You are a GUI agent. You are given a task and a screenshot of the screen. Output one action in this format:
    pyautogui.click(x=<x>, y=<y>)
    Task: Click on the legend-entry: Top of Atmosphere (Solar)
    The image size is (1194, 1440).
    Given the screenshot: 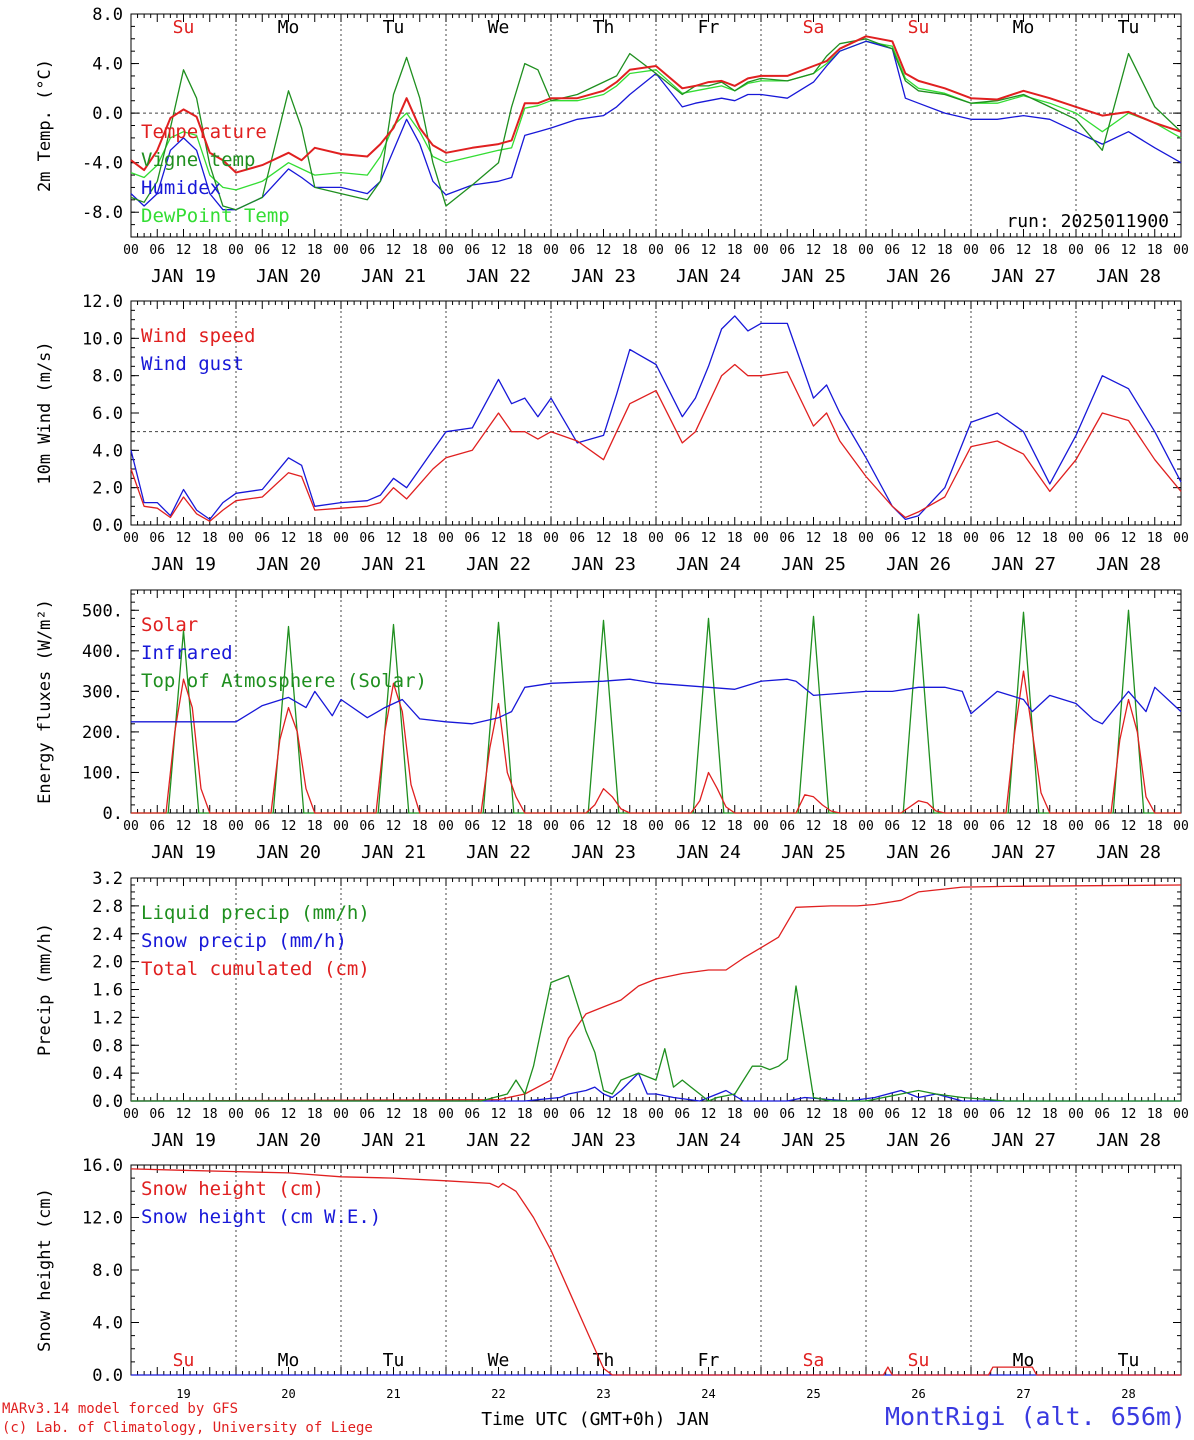 What is the action you would take?
    pyautogui.click(x=284, y=681)
    